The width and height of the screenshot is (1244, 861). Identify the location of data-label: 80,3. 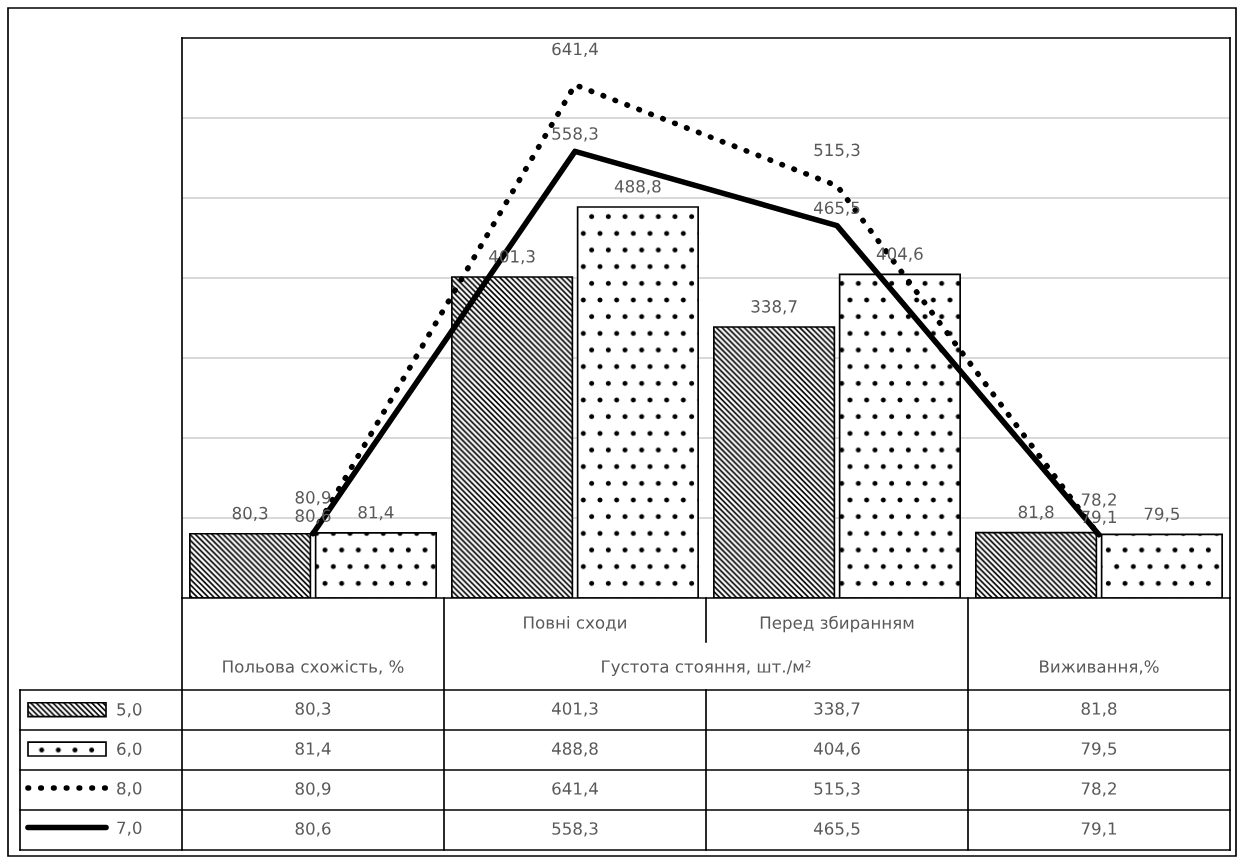
(313, 709).